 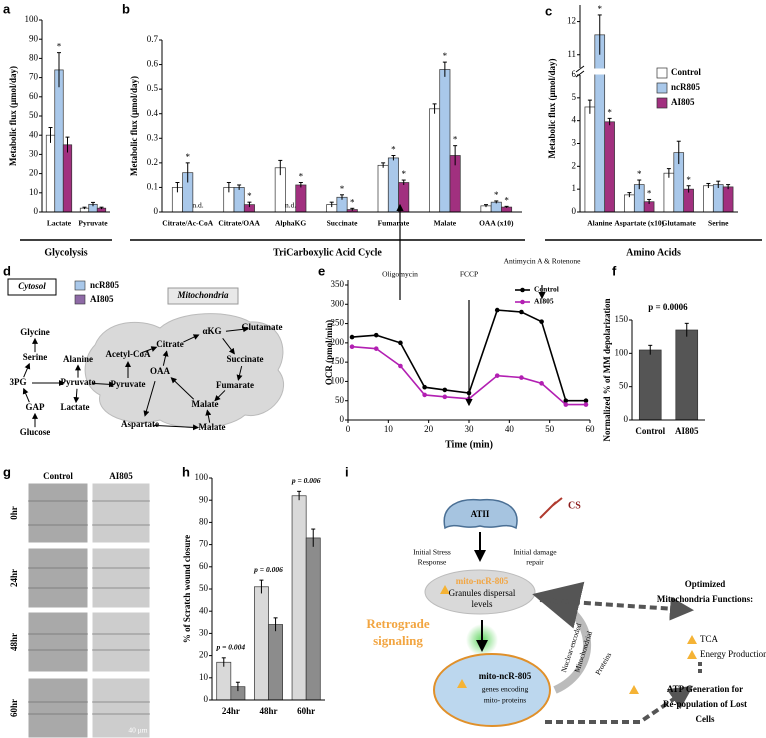 What do you see at coordinates (14, 578) in the screenshot?
I see `row-label: 24hr` at bounding box center [14, 578].